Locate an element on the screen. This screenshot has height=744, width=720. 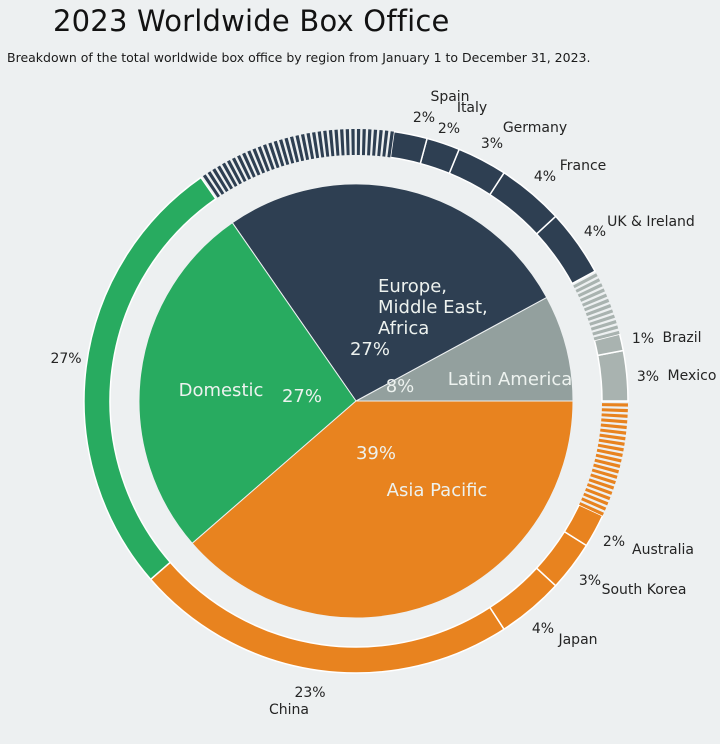
ring-pct-brazil: 1% is located at coordinates (643, 339).